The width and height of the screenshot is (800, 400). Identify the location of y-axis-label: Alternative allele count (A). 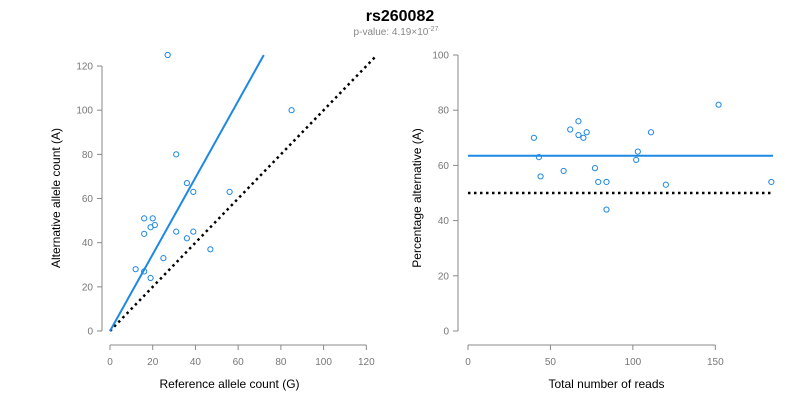
(56, 198).